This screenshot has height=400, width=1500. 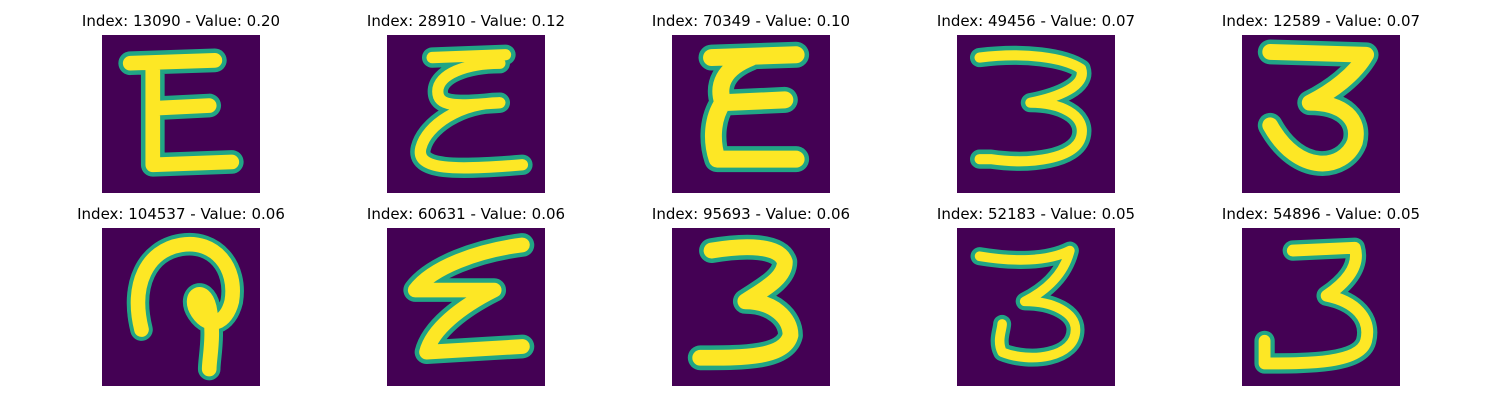 I want to click on panel-4: Index: 49456 - Value: 0.07, so click(x=1036, y=102).